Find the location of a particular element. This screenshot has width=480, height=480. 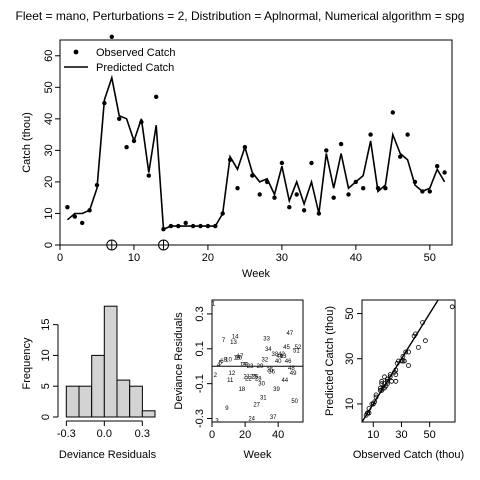

residual-week-label: 25 is located at coordinates (253, 378).